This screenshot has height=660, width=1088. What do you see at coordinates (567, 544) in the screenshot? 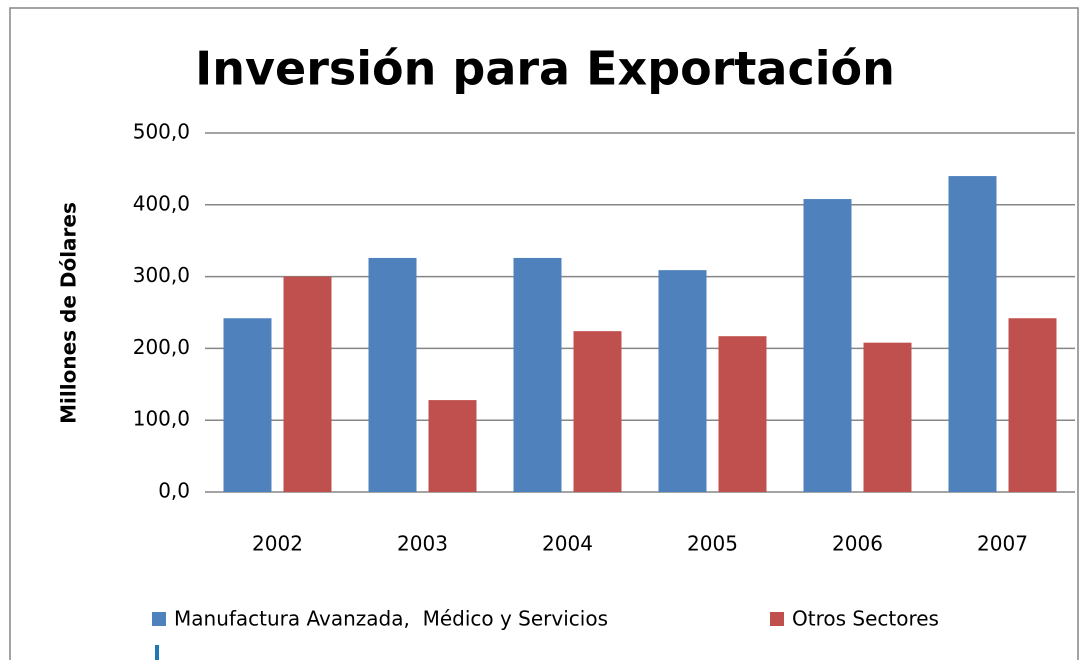
I see `x-tick-label: 2004` at bounding box center [567, 544].